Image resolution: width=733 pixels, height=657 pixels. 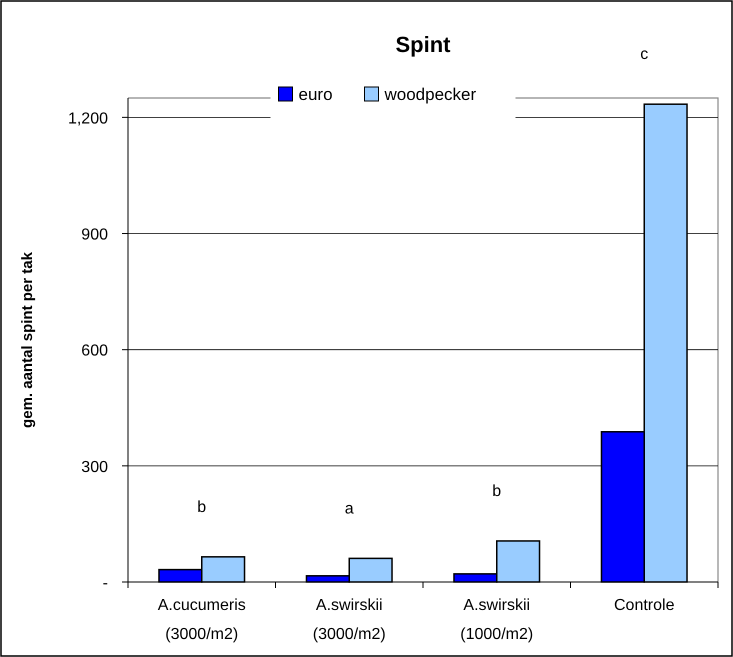 I want to click on x-tick-label: A.swirskii (3000/m2), so click(x=349, y=620).